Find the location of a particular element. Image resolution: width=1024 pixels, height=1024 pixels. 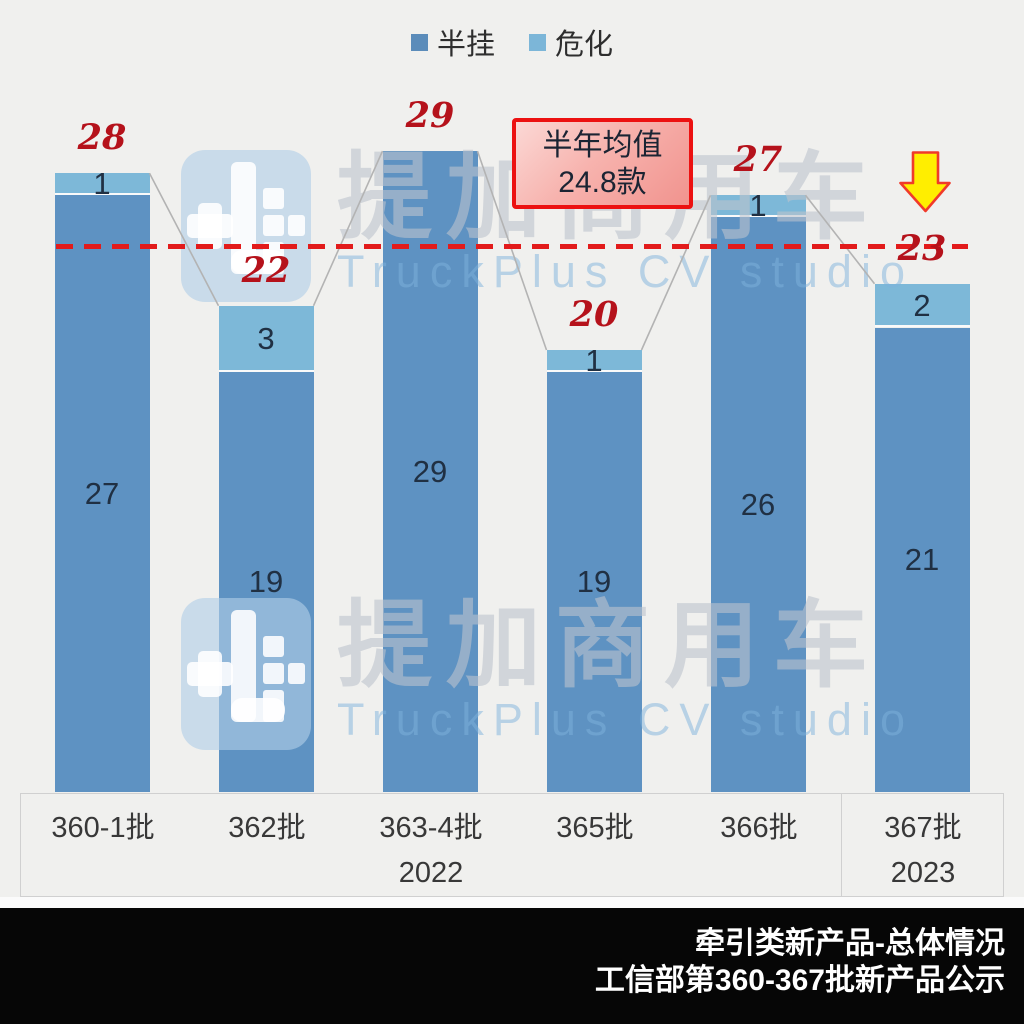

year-group-label: 2023 is located at coordinates (923, 872).